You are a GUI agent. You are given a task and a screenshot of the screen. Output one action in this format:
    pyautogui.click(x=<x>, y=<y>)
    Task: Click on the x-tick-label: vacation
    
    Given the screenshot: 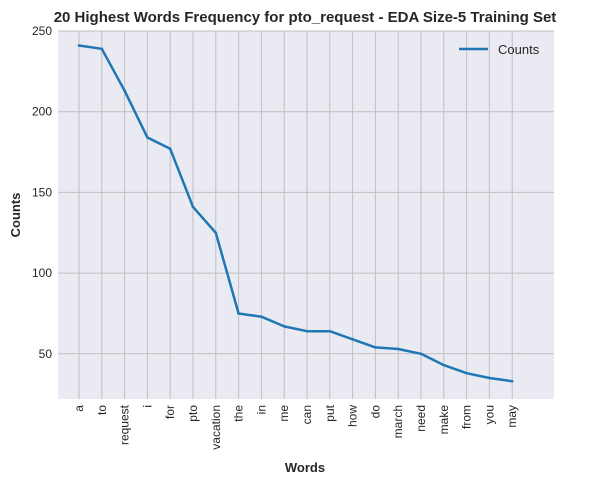 What is the action you would take?
    pyautogui.click(x=216, y=427)
    